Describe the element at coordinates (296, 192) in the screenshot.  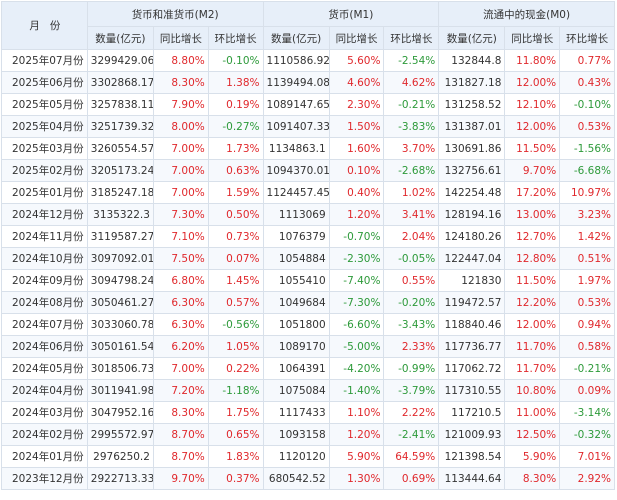
I see `m1-qty-cell: 1124457.45` at that location.